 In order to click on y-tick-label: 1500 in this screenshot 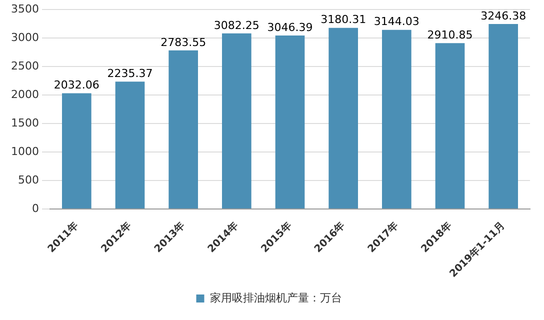, I will do `click(24, 123)`.